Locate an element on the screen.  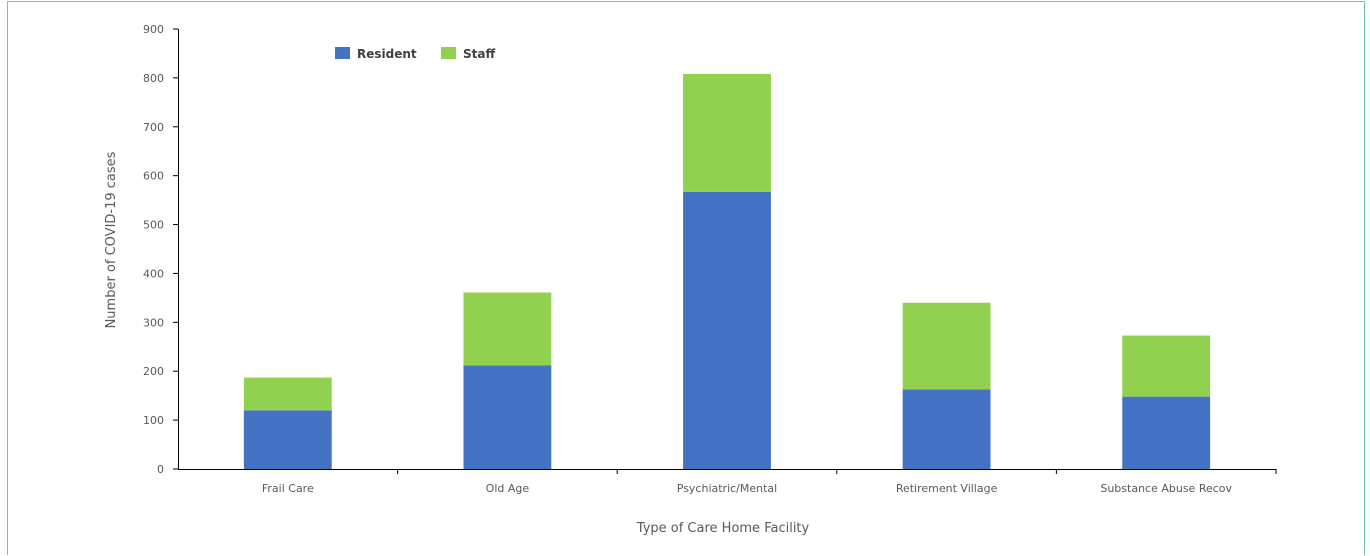
y-axis-ticks: 0 100 200 300 400 500 600 700 800 900 is located at coordinates (160, 249).